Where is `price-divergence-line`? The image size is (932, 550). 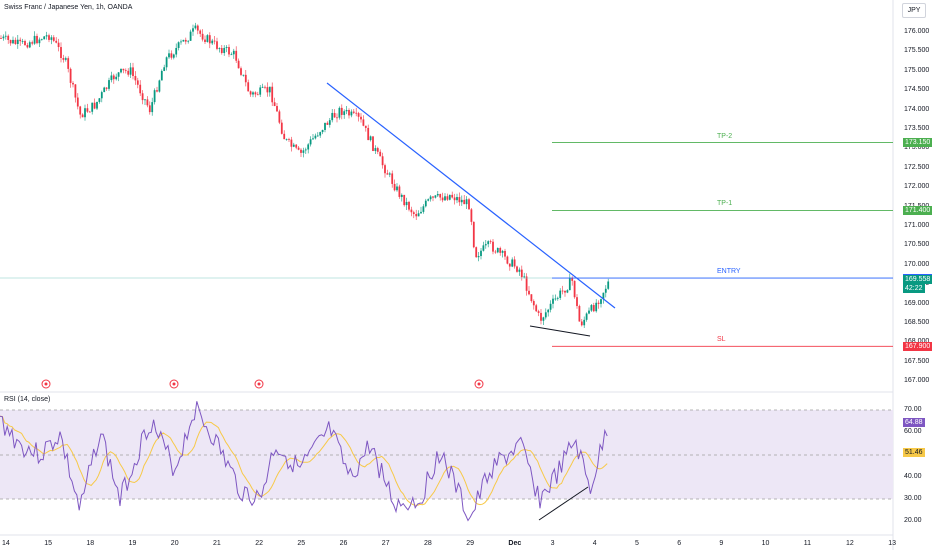
price-divergence-line is located at coordinates (560, 331).